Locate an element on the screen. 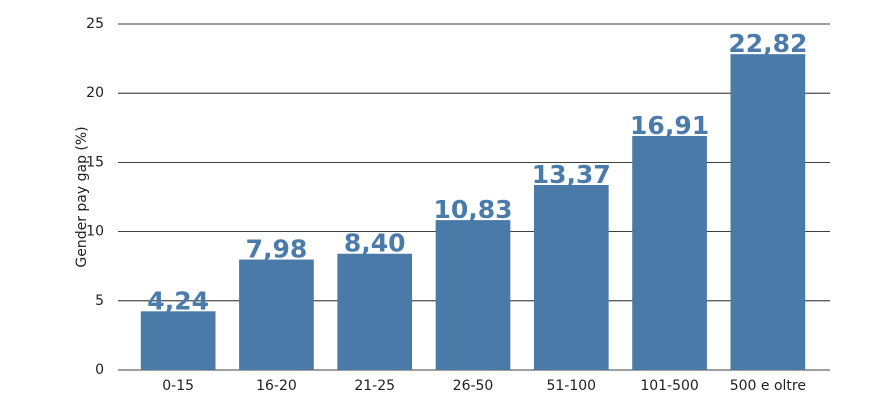 This screenshot has width=892, height=407. y-tick-label: 15 is located at coordinates (95, 162).